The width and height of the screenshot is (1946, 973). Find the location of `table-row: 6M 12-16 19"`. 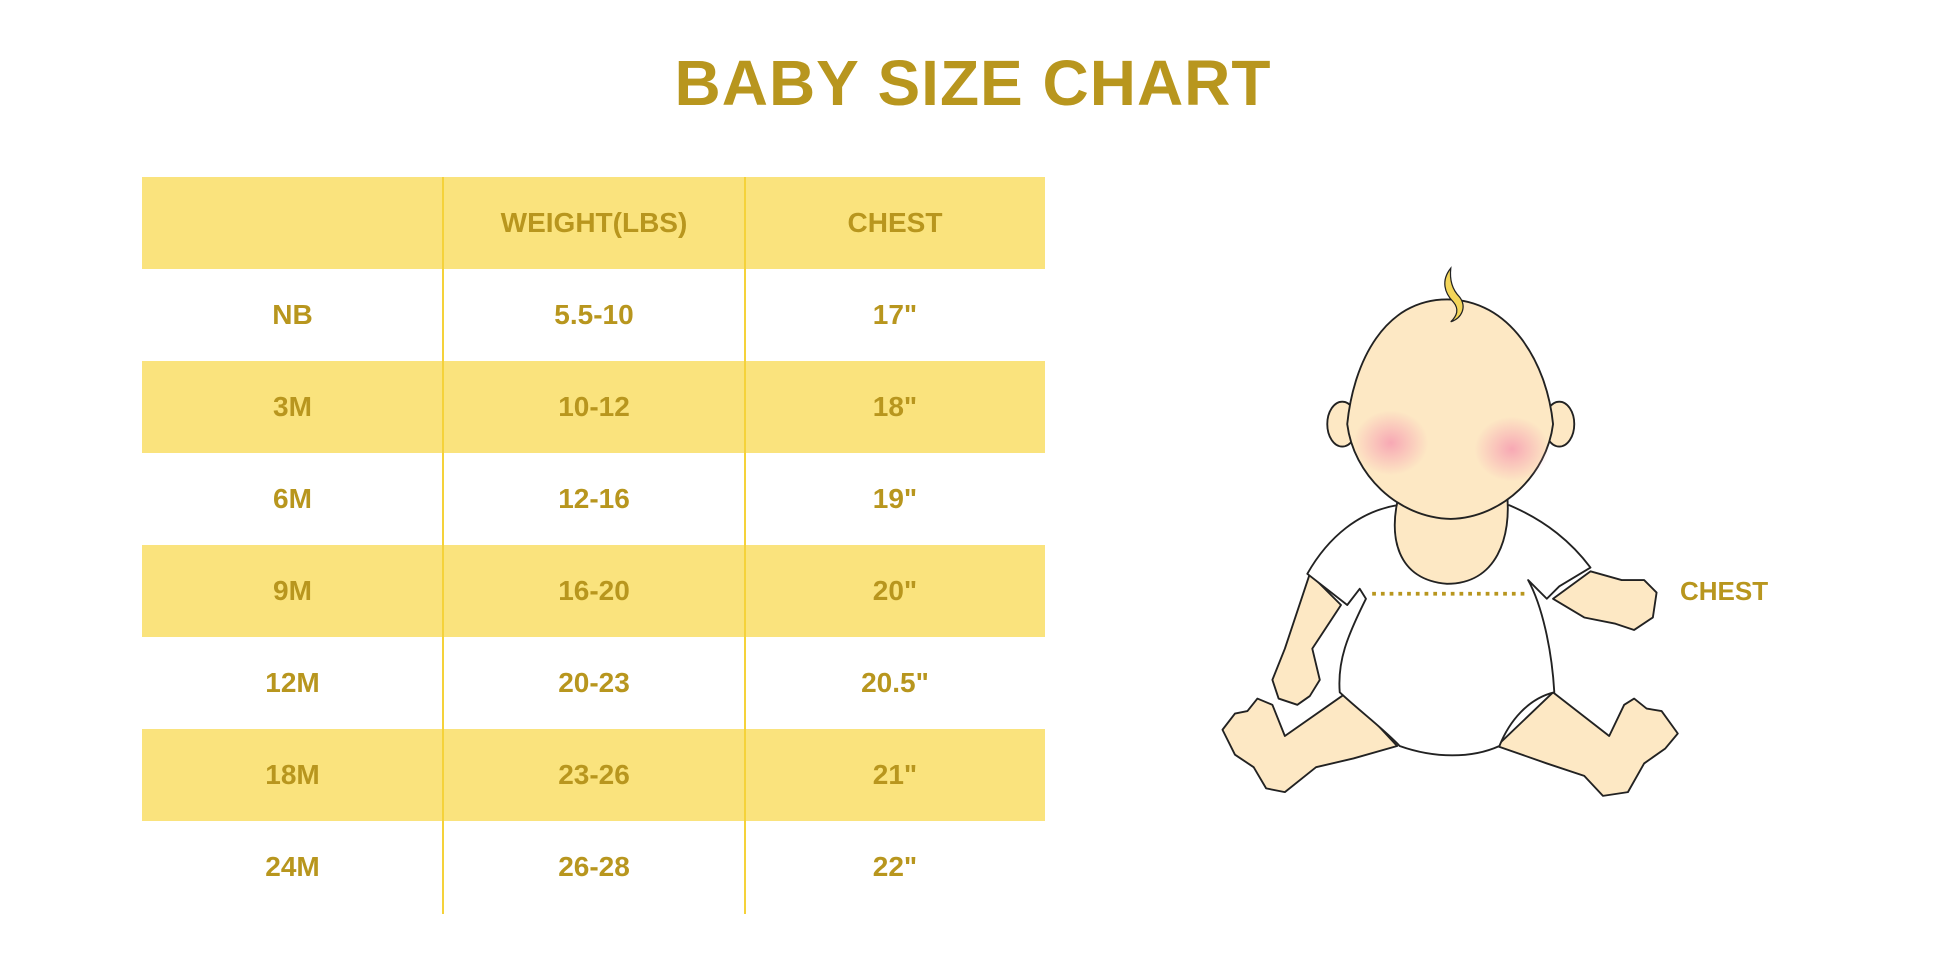

table-row: 6M 12-16 19" is located at coordinates (593, 499).